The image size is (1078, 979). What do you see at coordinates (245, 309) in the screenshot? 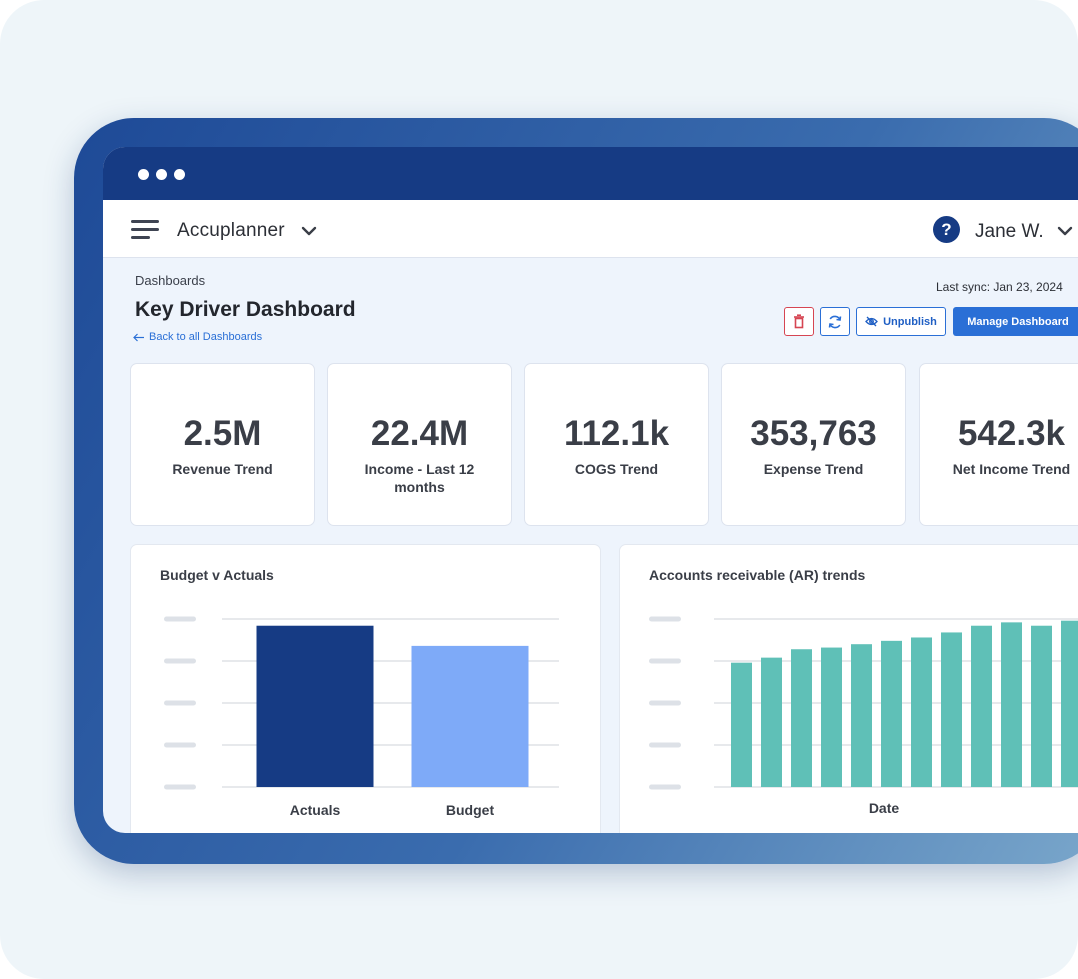
I see `page-title: Key Driver Dashboard` at bounding box center [245, 309].